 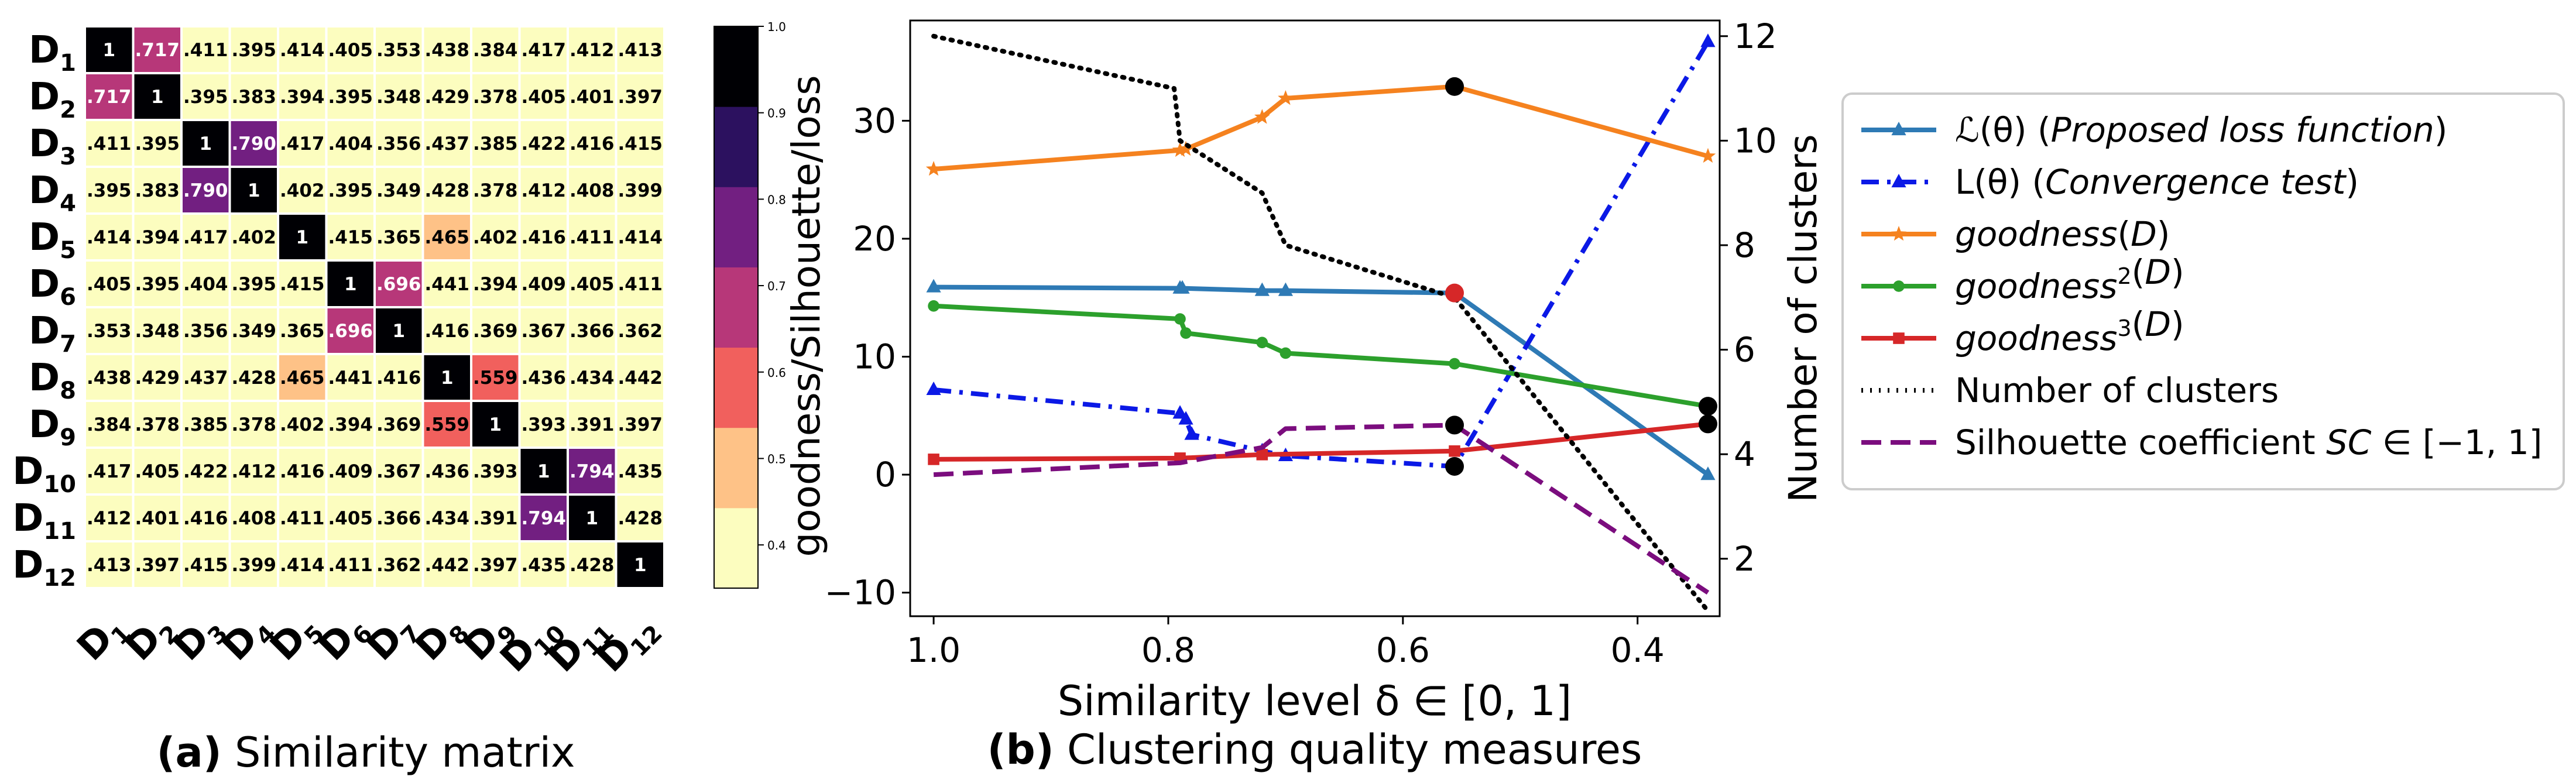 I want to click on row-label: D9, so click(x=52, y=427).